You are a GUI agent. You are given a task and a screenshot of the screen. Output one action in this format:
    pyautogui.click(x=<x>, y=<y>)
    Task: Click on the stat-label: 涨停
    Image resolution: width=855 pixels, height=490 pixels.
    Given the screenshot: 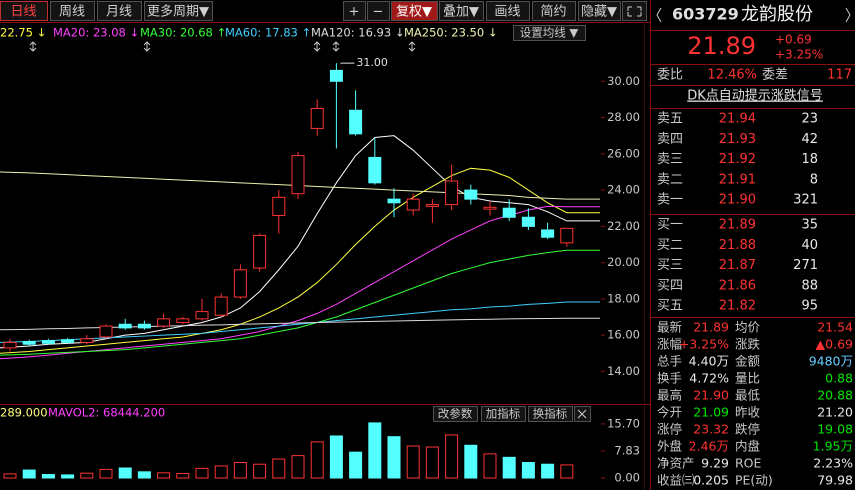 What is the action you would take?
    pyautogui.click(x=669, y=429)
    